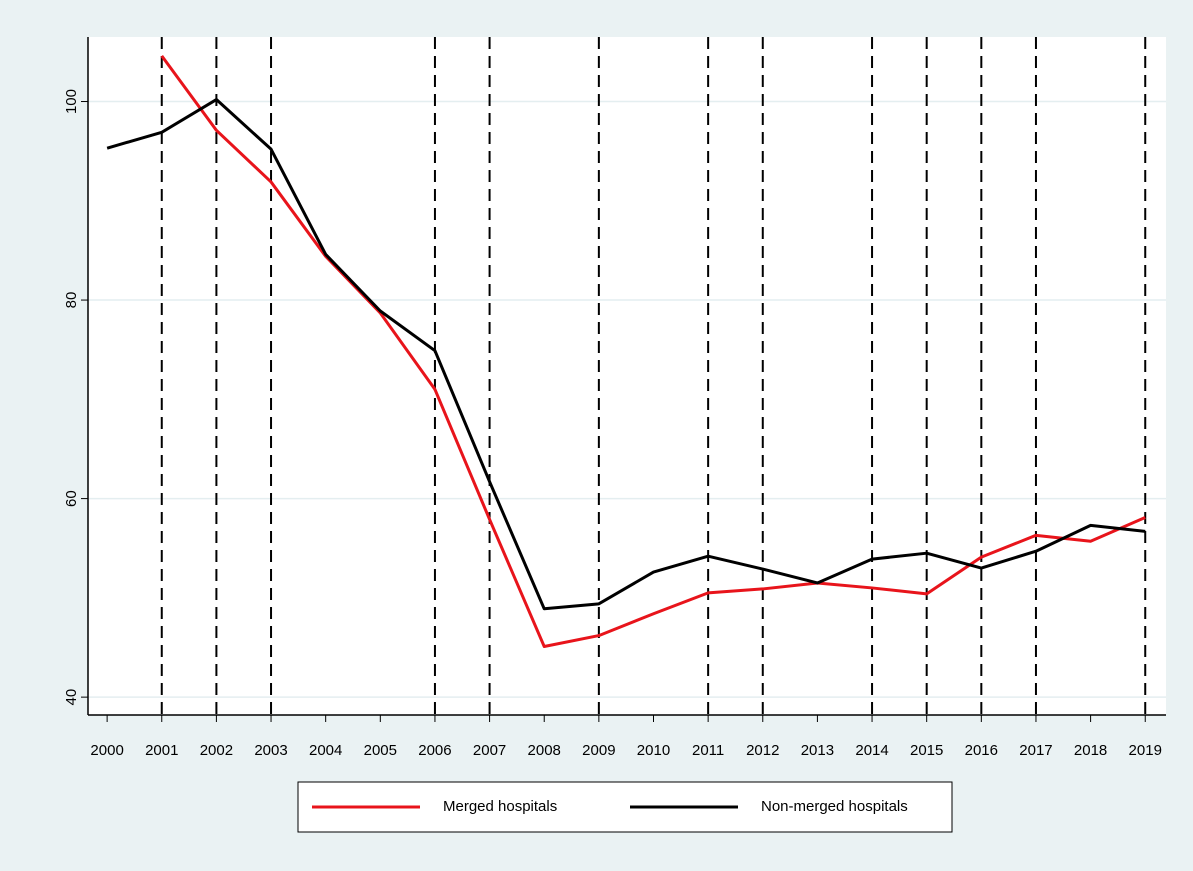 This screenshot has width=1193, height=871. What do you see at coordinates (325, 750) in the screenshot?
I see `x-tick-label: 2004` at bounding box center [325, 750].